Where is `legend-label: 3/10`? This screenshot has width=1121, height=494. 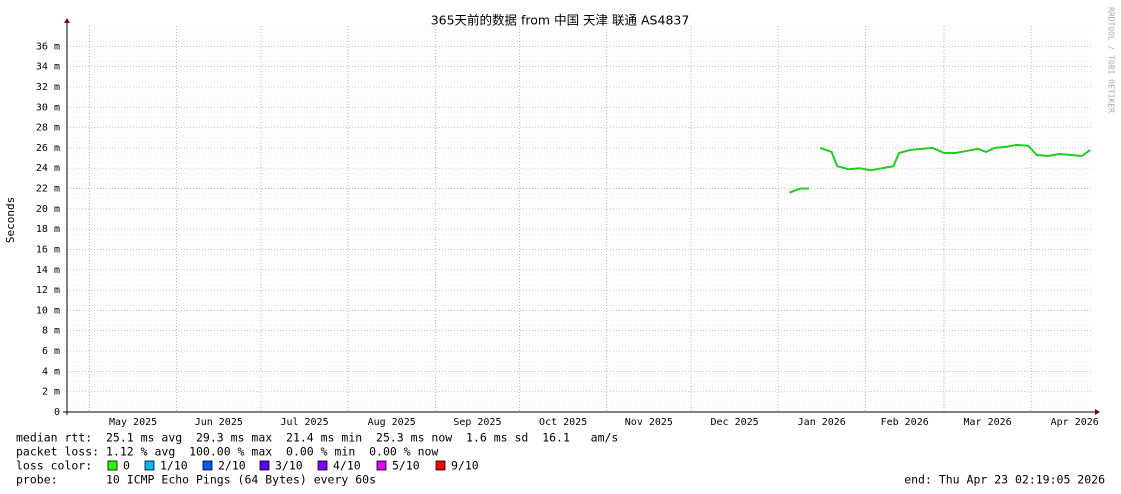 legend-label: 3/10 is located at coordinates (289, 466).